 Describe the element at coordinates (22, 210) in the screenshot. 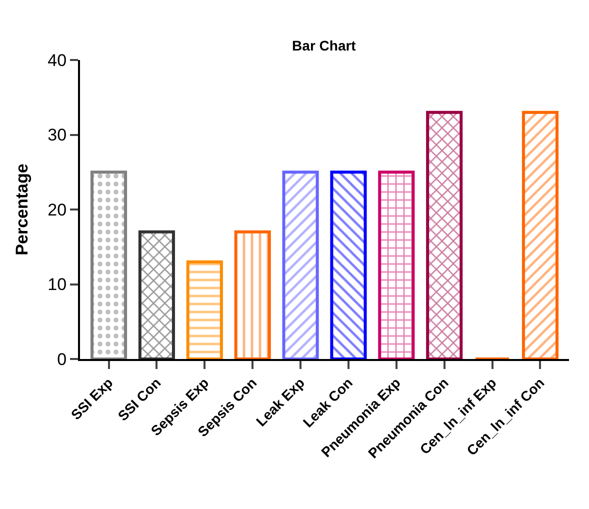

I see `y-axis-title: Percentage` at that location.